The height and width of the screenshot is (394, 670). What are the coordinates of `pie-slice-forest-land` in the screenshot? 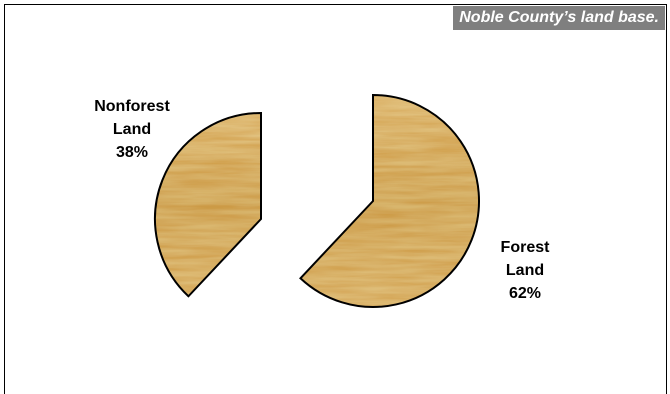 It's located at (390, 201).